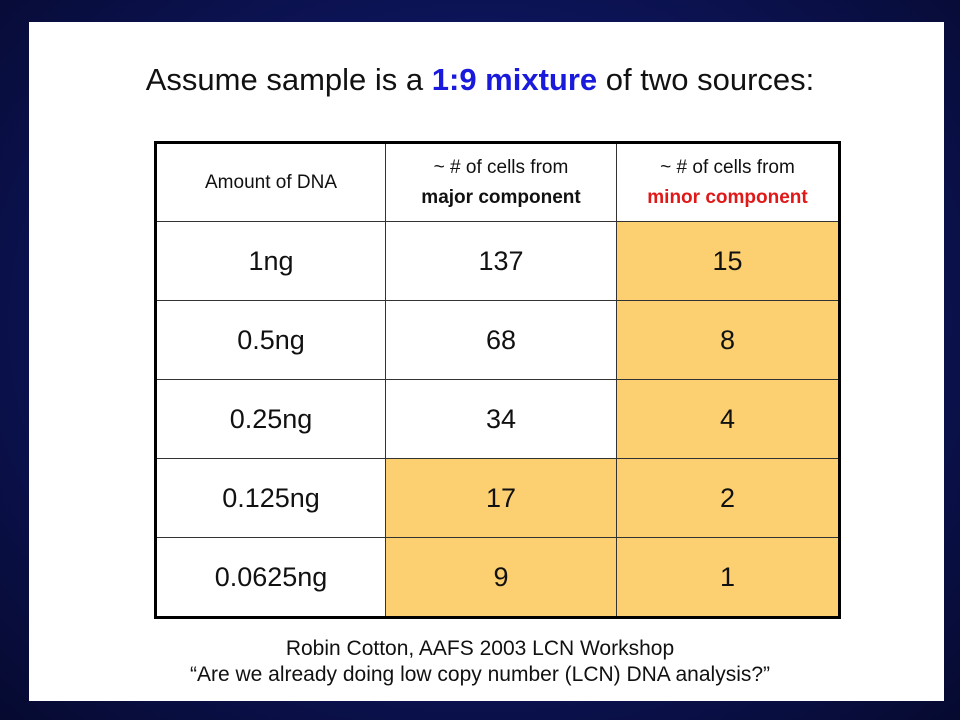 This screenshot has height=720, width=960. Describe the element at coordinates (270, 340) in the screenshot. I see `cell-amount: 0.5ng` at that location.